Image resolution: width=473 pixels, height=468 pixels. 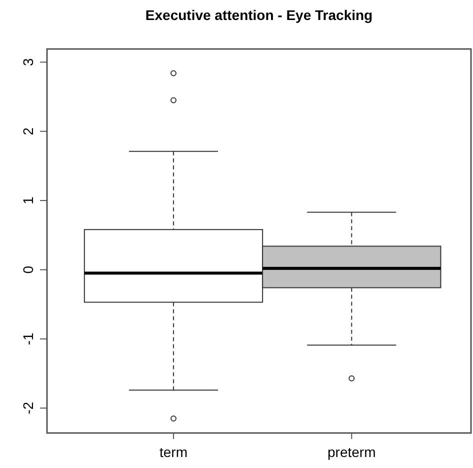 I want to click on y-tick-label: 1, so click(x=28, y=200).